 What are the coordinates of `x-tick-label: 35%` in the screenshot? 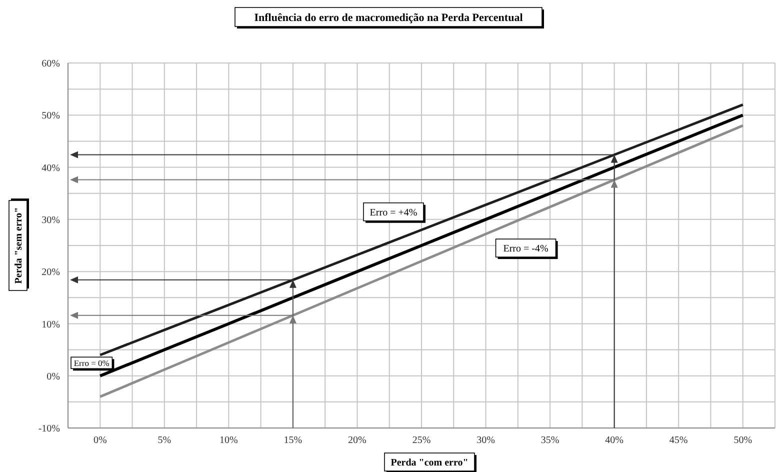 It's located at (550, 440).